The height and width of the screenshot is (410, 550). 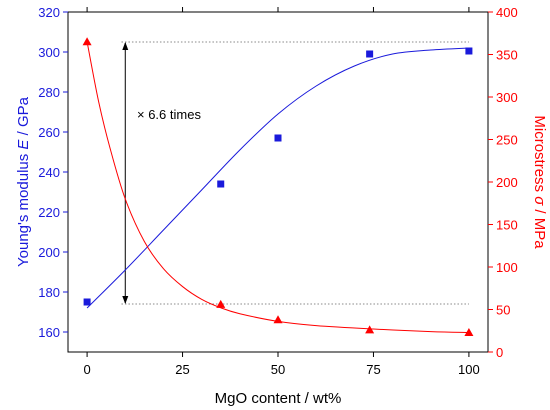 I want to click on annotation: × 6.6 times, so click(x=169, y=114).